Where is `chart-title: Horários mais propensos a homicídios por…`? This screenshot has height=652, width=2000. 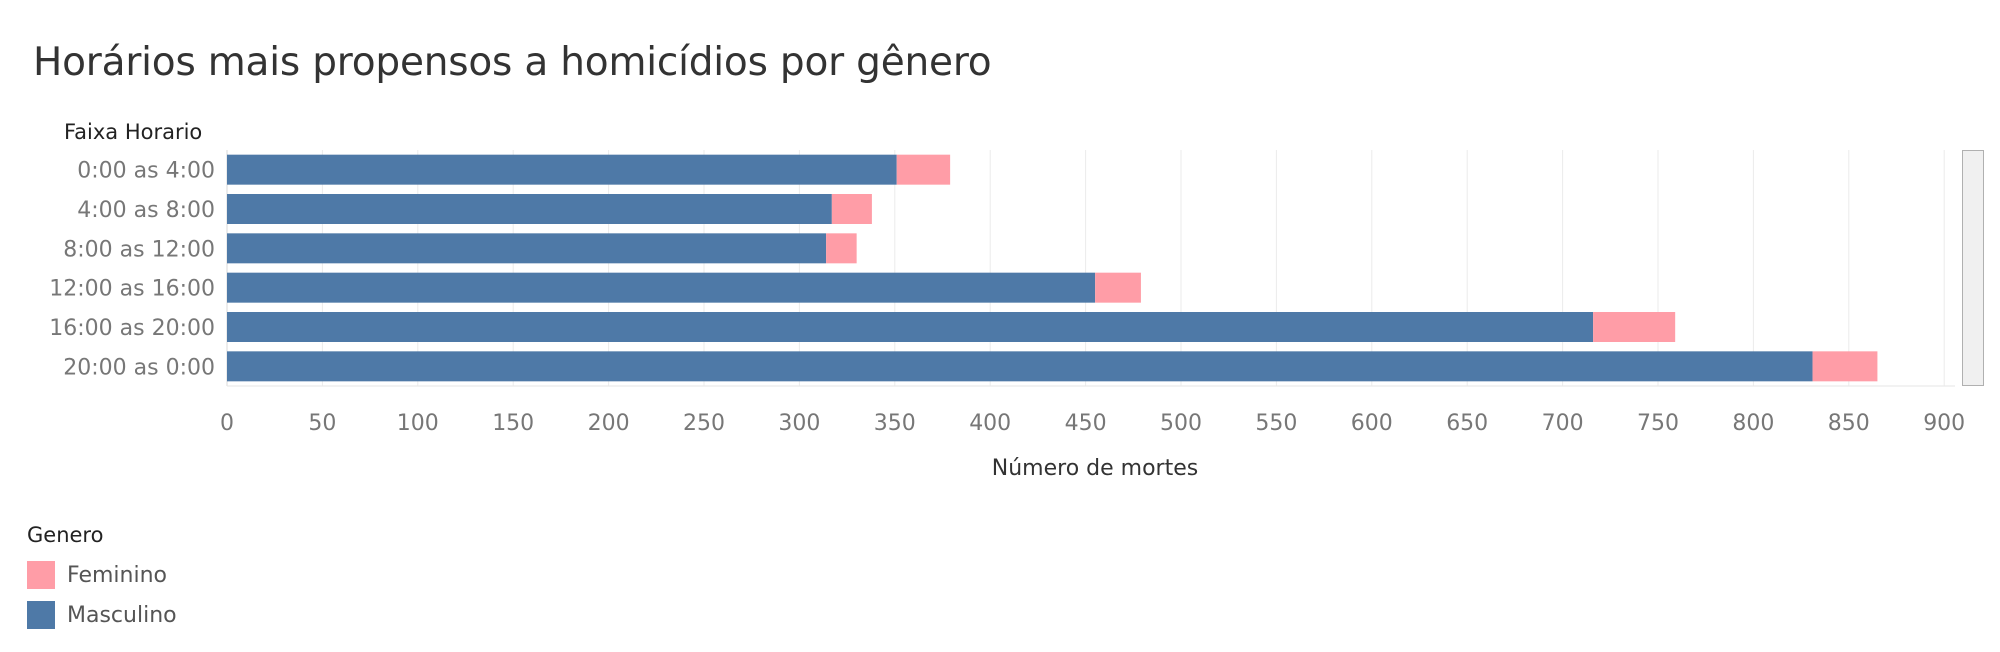
chart-title: Horários mais propensos a homicídios por… is located at coordinates (512, 62).